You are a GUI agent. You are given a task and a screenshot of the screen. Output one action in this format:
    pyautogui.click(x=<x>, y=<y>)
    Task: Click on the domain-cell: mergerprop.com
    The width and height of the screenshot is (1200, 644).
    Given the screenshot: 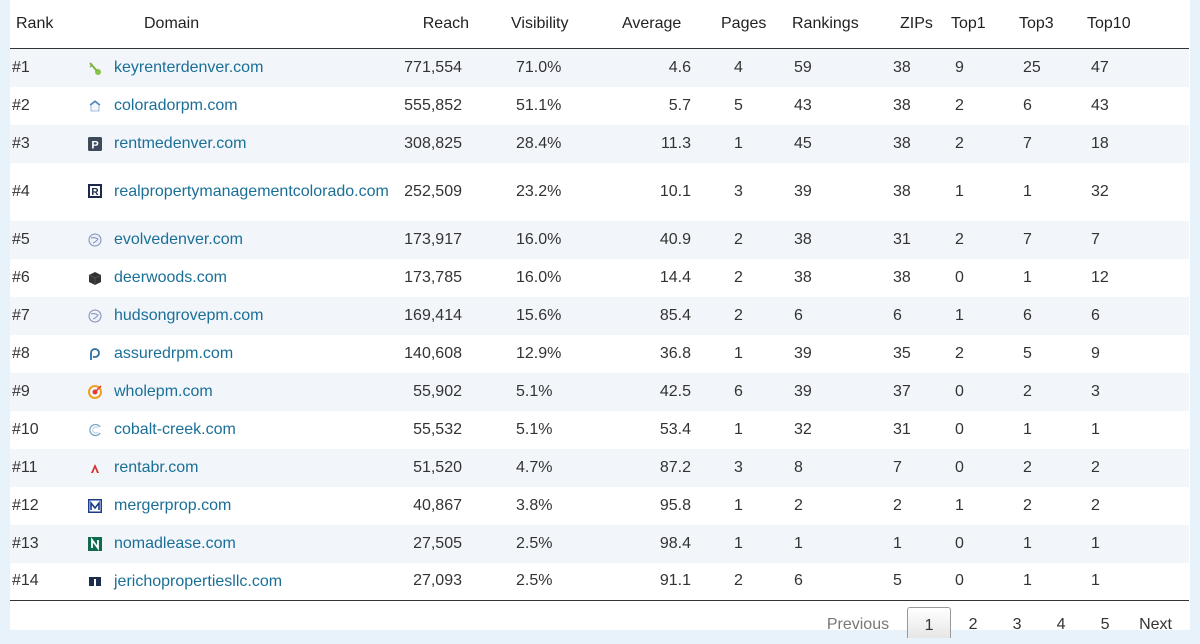 What is the action you would take?
    pyautogui.click(x=239, y=506)
    